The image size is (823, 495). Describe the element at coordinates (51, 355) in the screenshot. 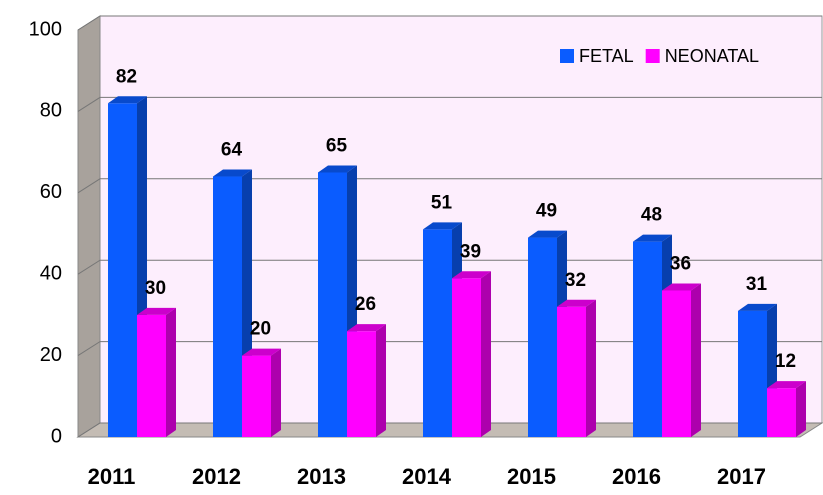

I see `y-tick-label: 20` at that location.